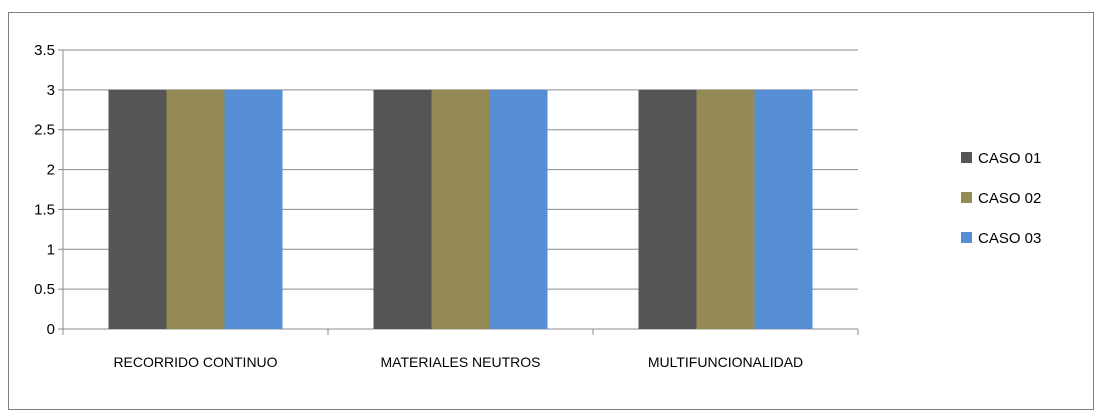 This screenshot has width=1101, height=416. I want to click on y-tick-label: 0.5, so click(44, 289).